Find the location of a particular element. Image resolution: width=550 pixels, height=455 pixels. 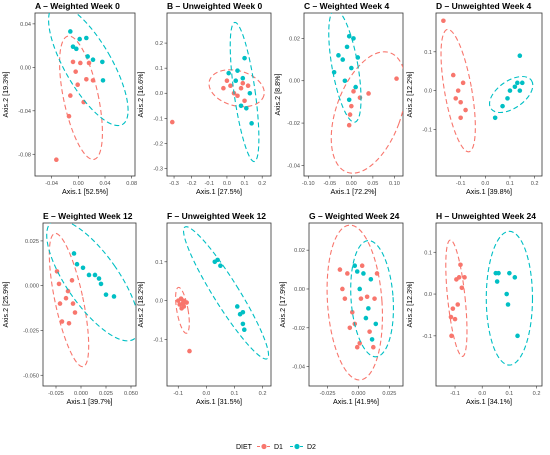

x-tick-label: -0.025 is located at coordinates (328, 394).